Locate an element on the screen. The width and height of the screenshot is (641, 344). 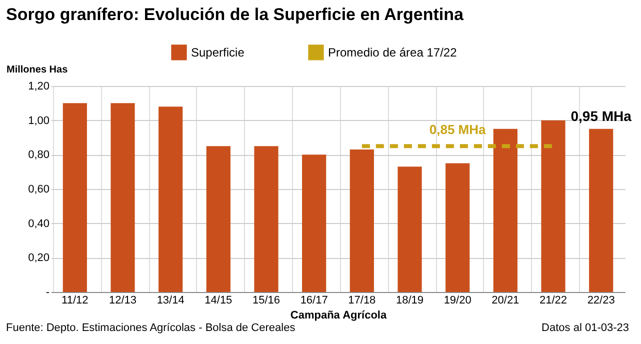
data-label: 0,95 MHa is located at coordinates (601, 116).